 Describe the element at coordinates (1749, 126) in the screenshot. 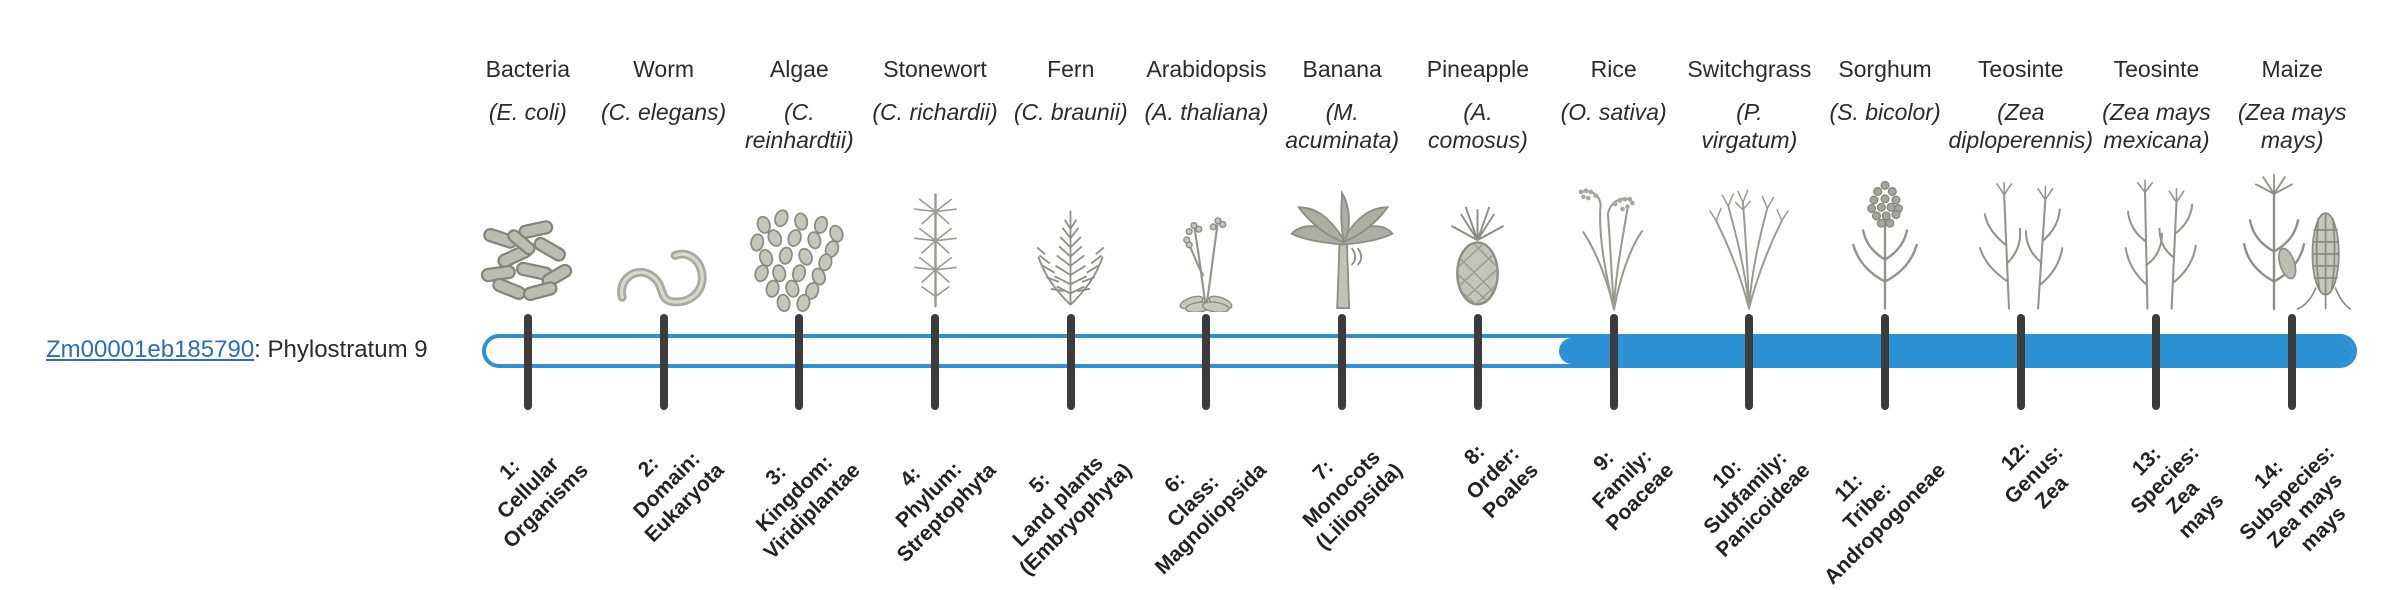

I see `organism-scientific-name: (P. virgatum)` at that location.